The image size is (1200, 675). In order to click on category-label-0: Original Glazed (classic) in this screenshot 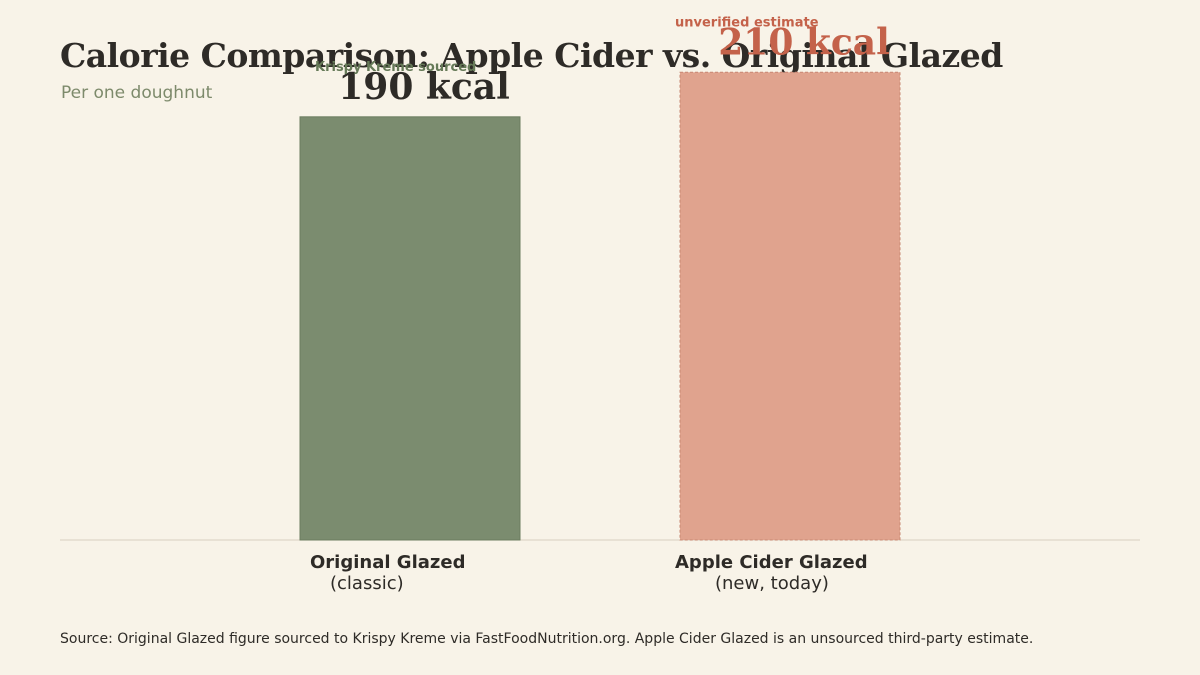, I will do `click(387, 573)`.